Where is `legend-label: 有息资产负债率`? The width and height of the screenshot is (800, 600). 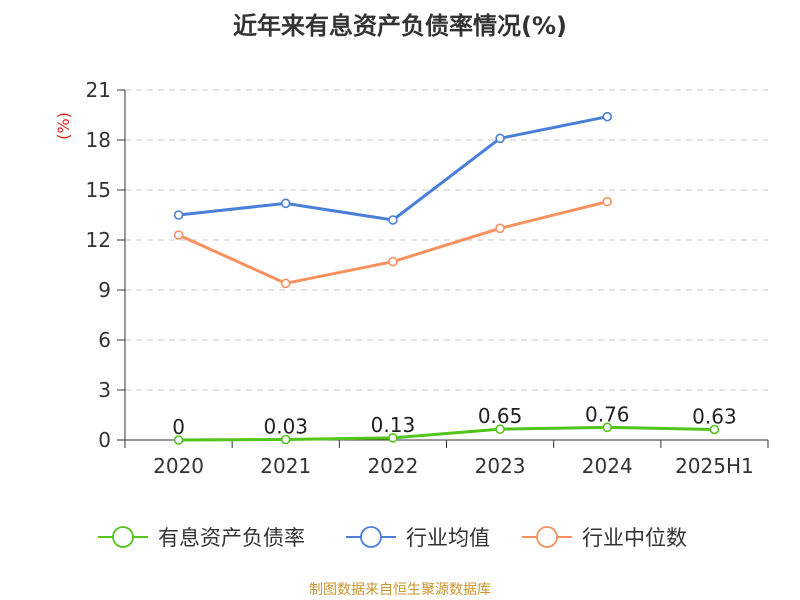
legend-label: 有息资产负债率 is located at coordinates (231, 538).